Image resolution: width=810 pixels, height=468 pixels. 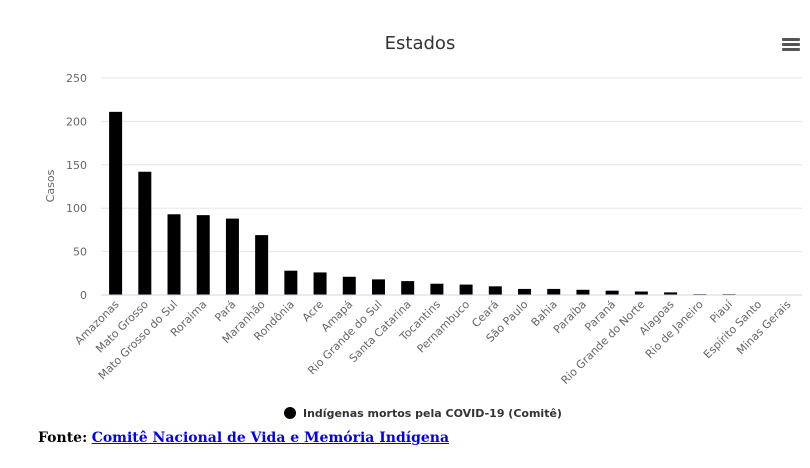 I want to click on y-tick-label: 100, so click(x=76, y=208).